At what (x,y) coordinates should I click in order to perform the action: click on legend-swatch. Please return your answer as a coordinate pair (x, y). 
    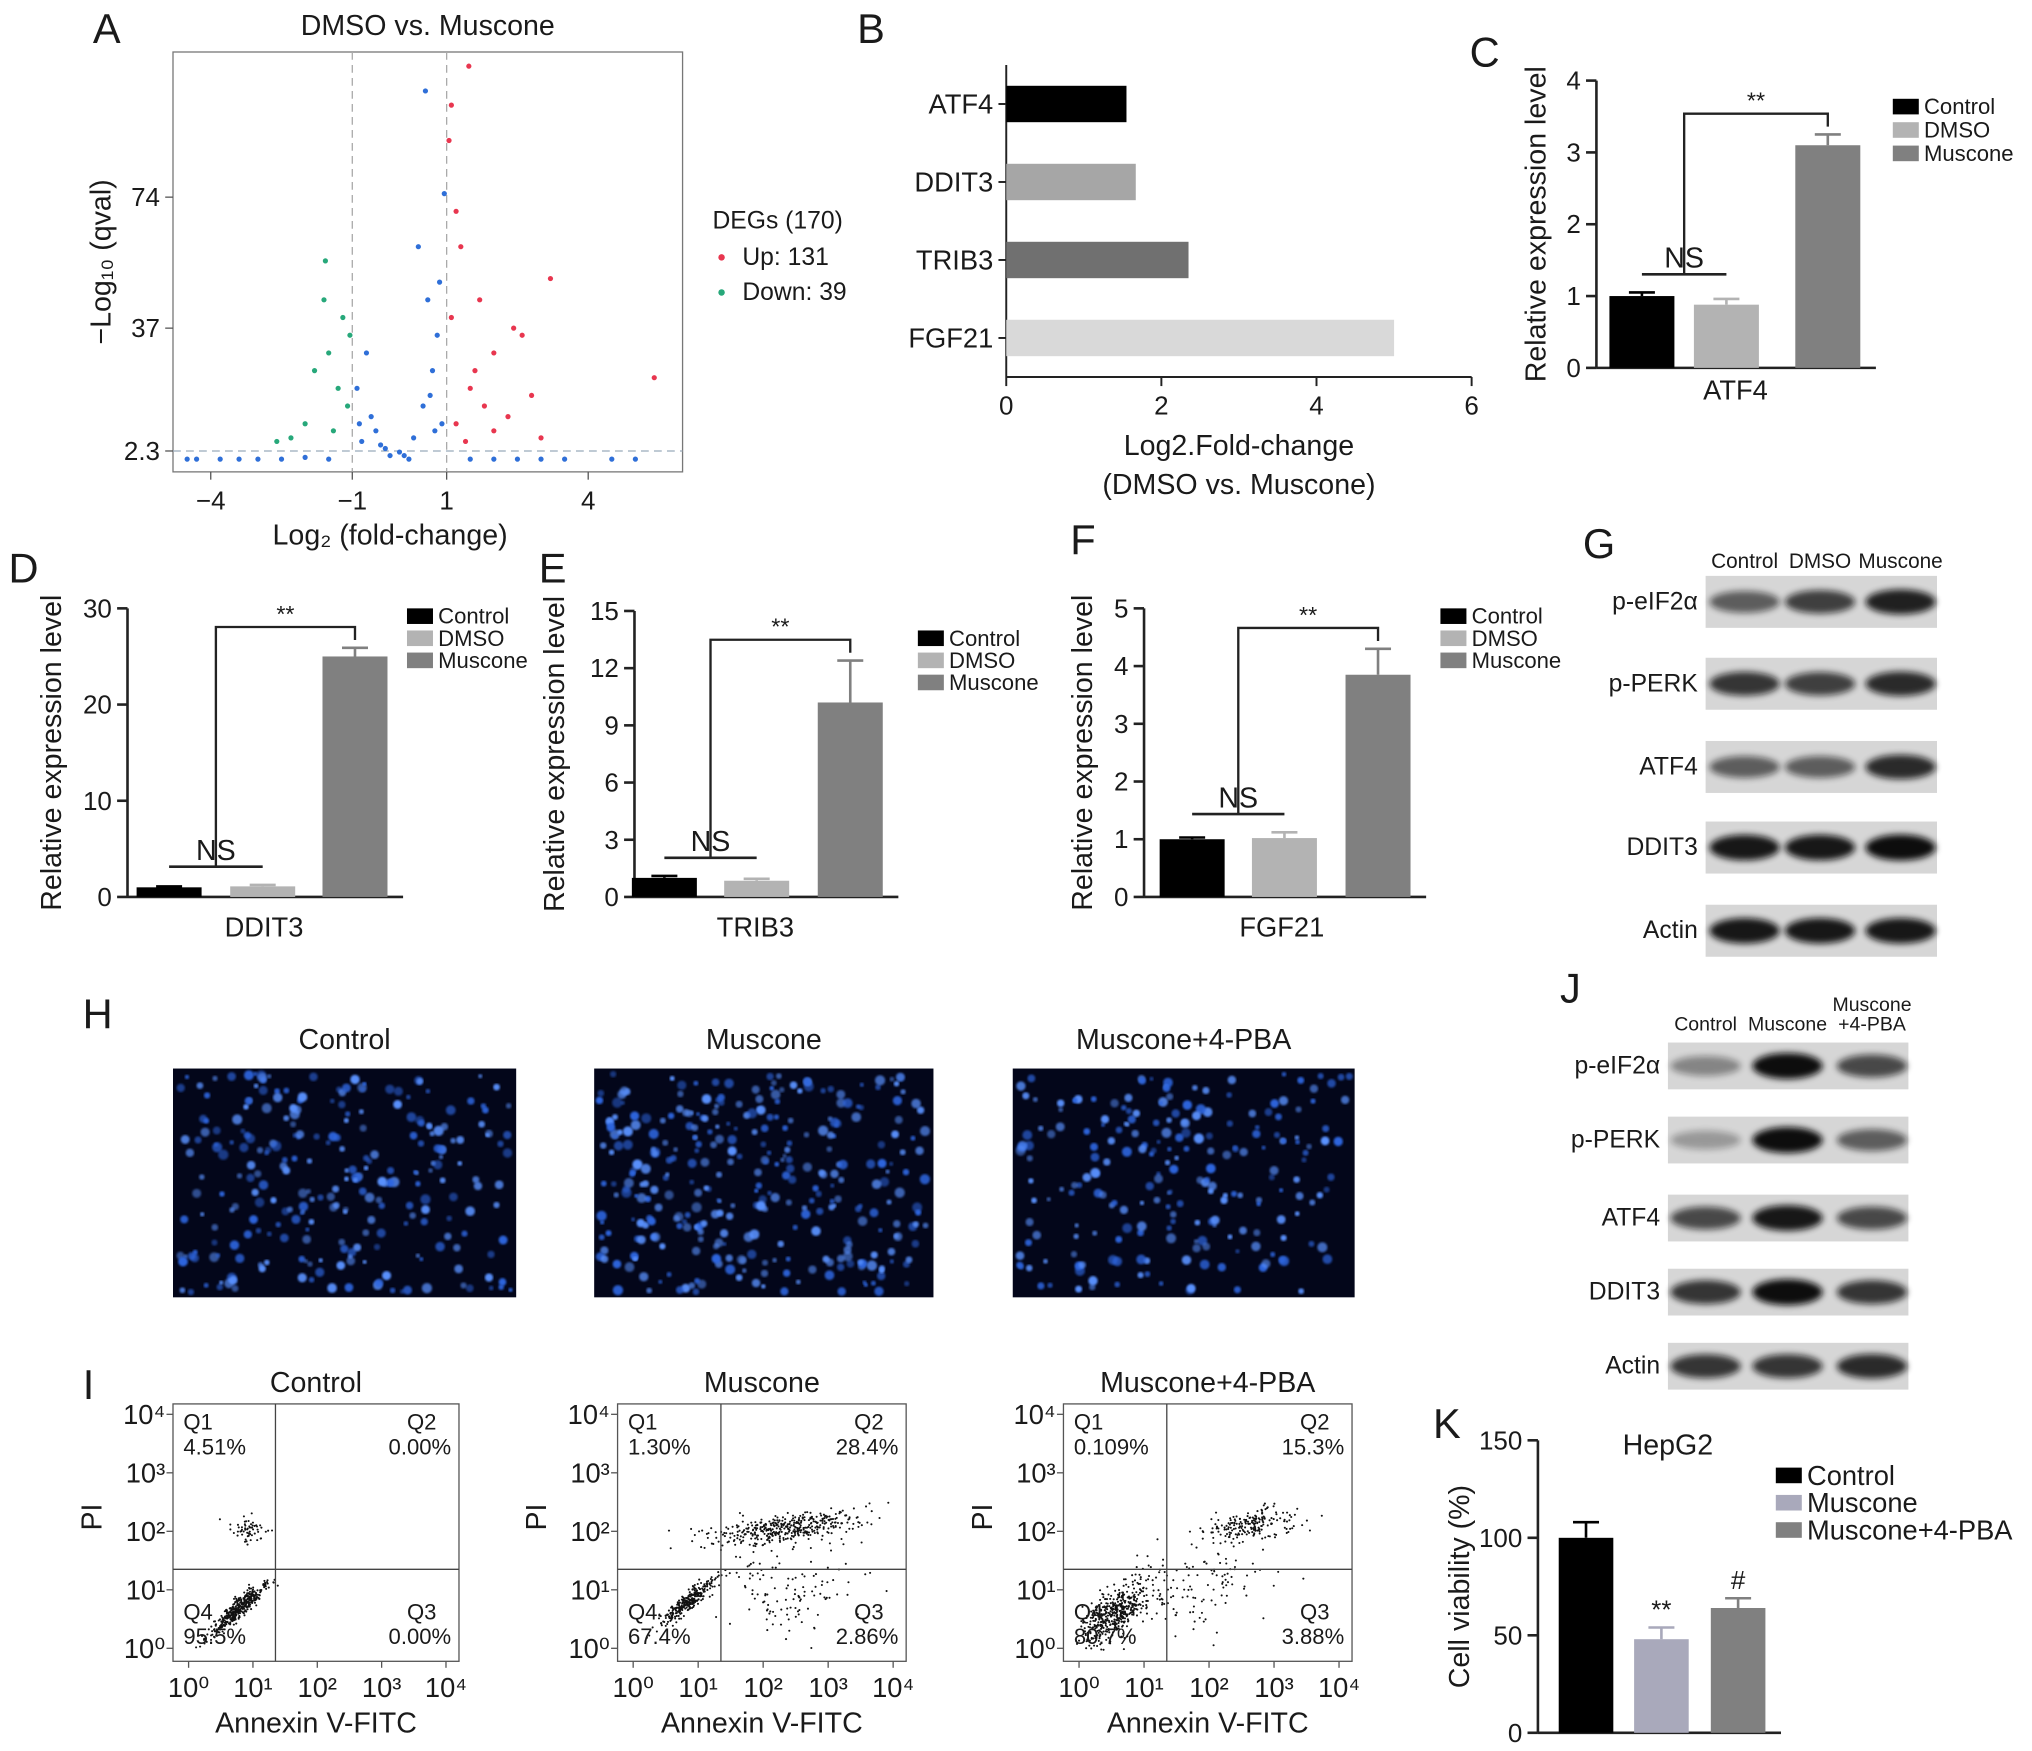
    Looking at the image, I should click on (1905, 153).